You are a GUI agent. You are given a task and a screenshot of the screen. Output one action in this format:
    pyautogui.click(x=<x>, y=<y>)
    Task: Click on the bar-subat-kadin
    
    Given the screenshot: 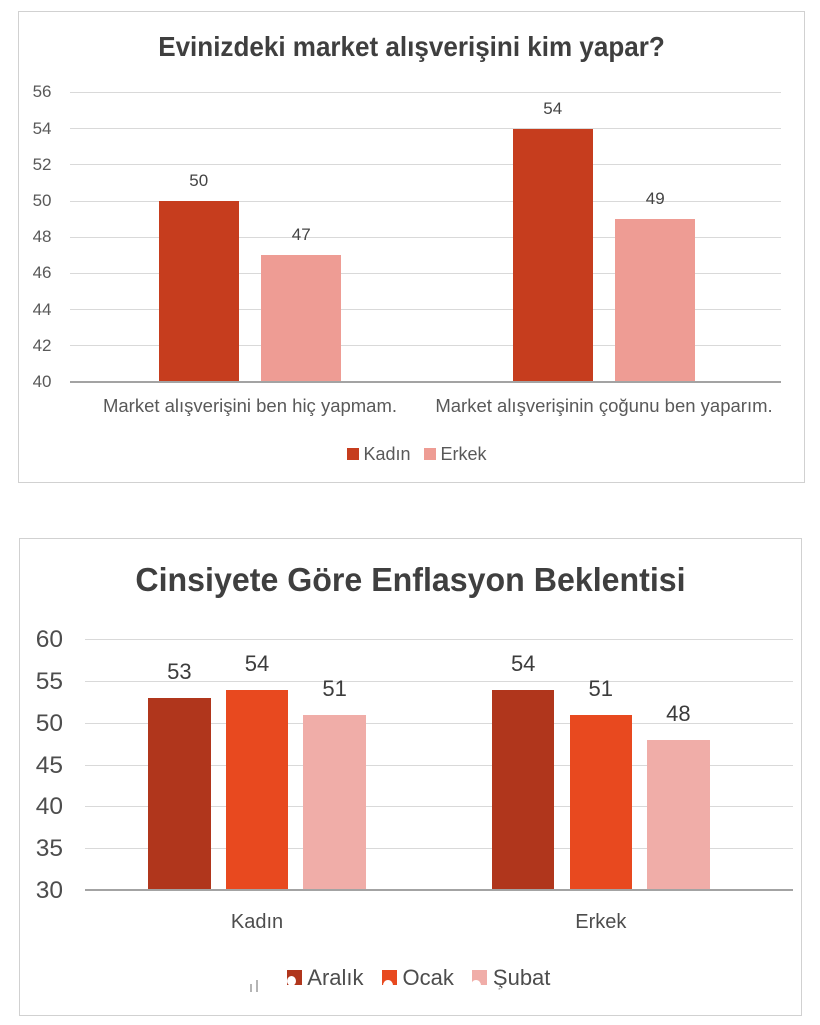 What is the action you would take?
    pyautogui.click(x=334, y=802)
    